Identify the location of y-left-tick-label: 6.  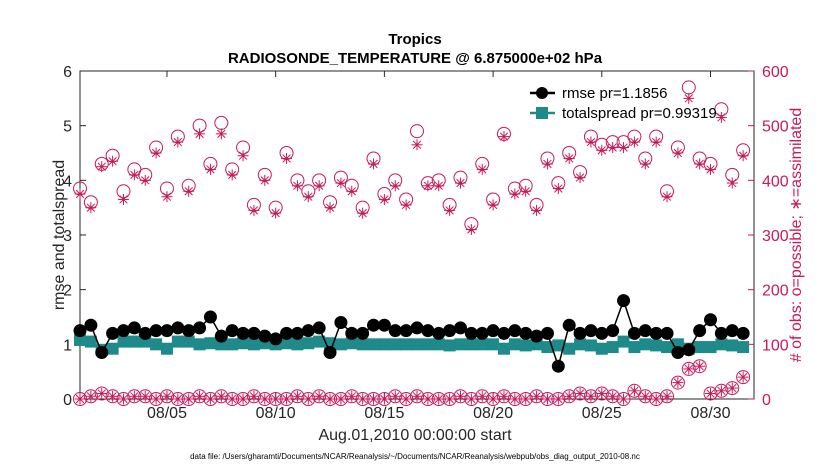
(67, 72).